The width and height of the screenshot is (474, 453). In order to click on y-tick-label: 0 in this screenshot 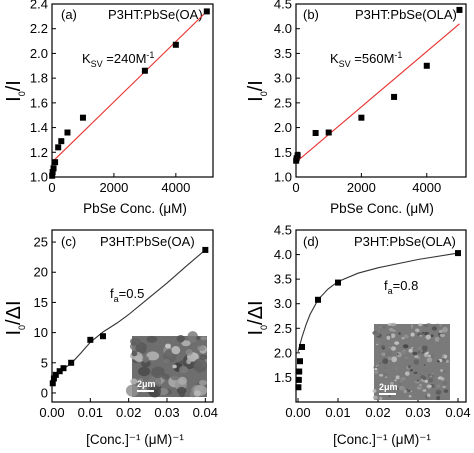, I will do `click(44, 392)`.